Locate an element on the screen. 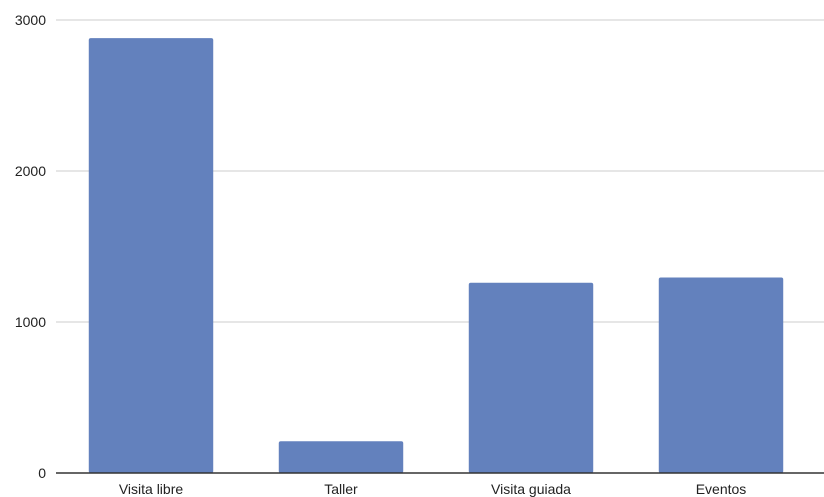 The height and width of the screenshot is (497, 824). x-tick-label: Visita libre is located at coordinates (151, 489).